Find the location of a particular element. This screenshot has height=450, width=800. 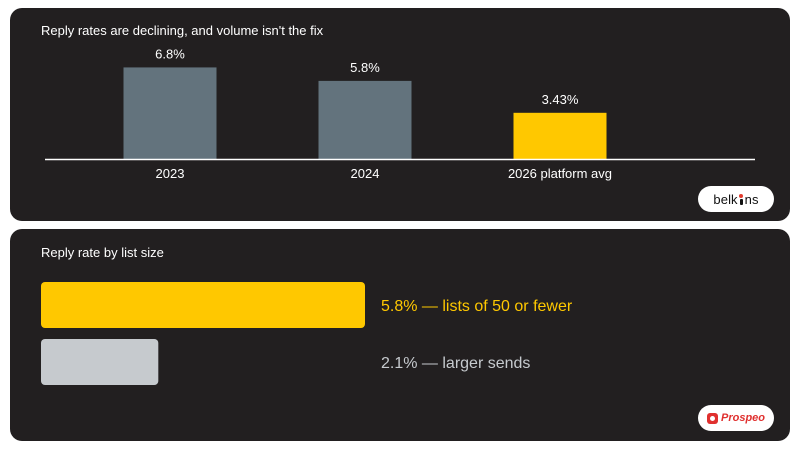

bar-value-label-1: 5.8% is located at coordinates (365, 67).